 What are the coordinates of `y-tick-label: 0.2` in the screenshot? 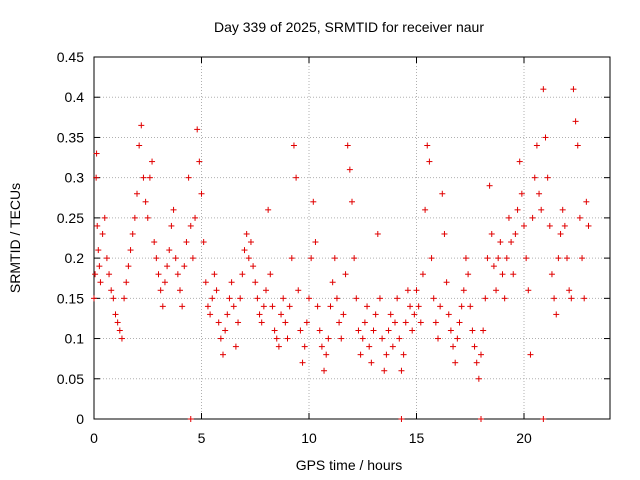 It's located at (75, 258).